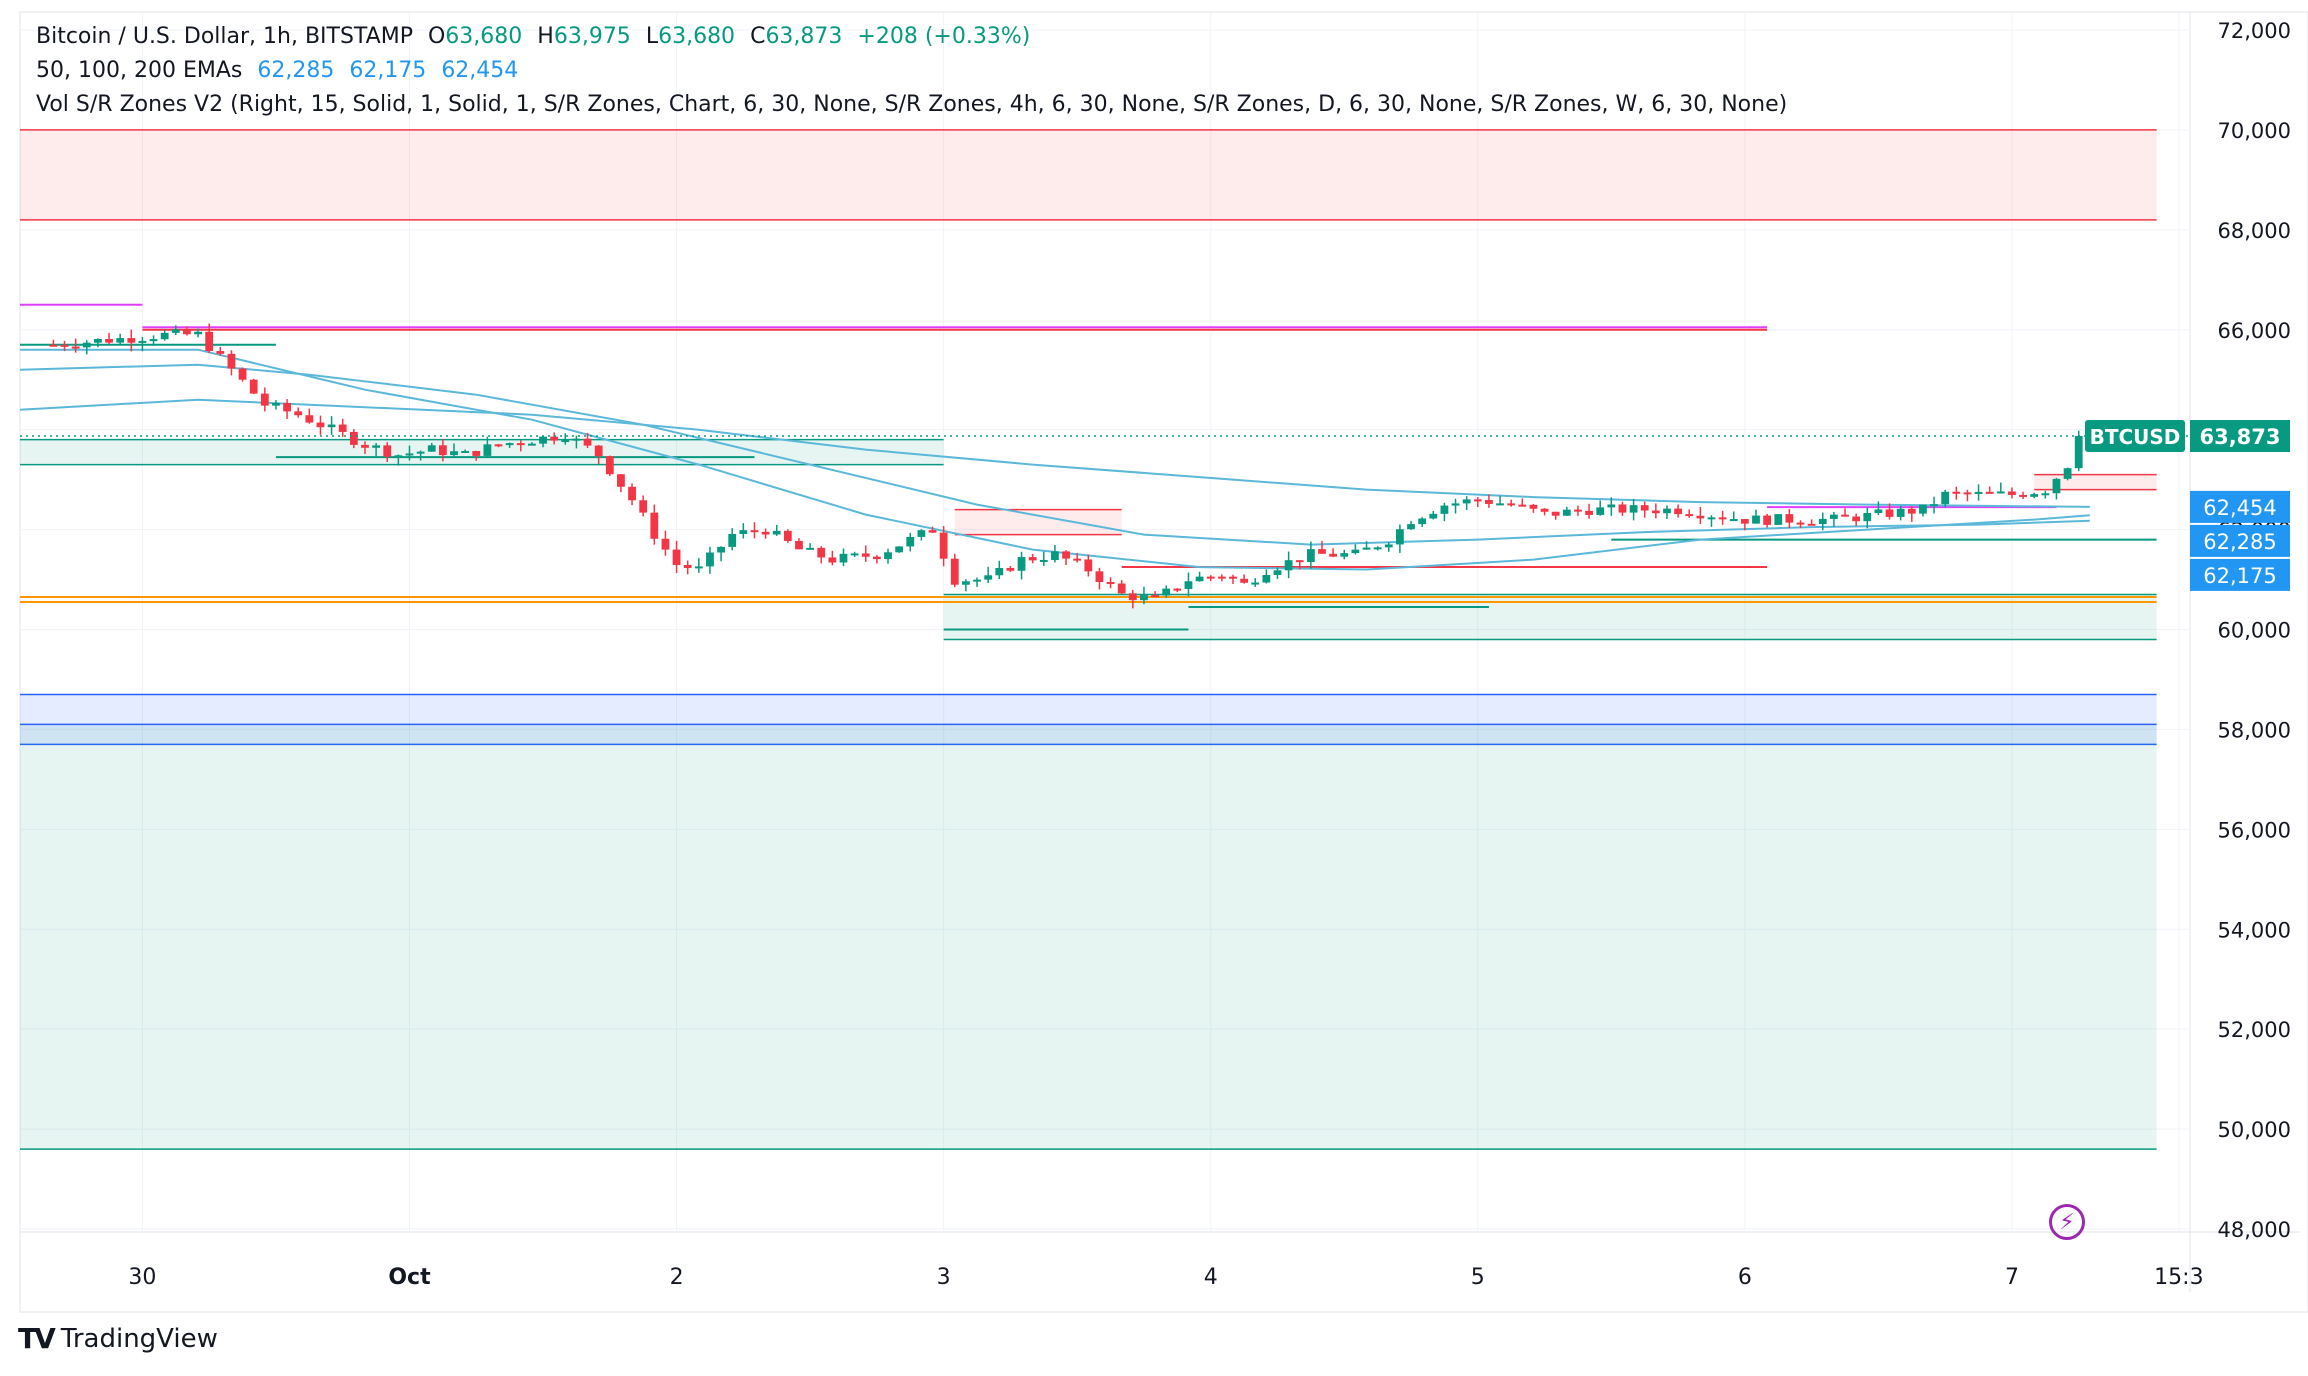 The image size is (2308, 1376). What do you see at coordinates (2067, 1222) in the screenshot?
I see `lightning-bolt-icon: ⚡` at bounding box center [2067, 1222].